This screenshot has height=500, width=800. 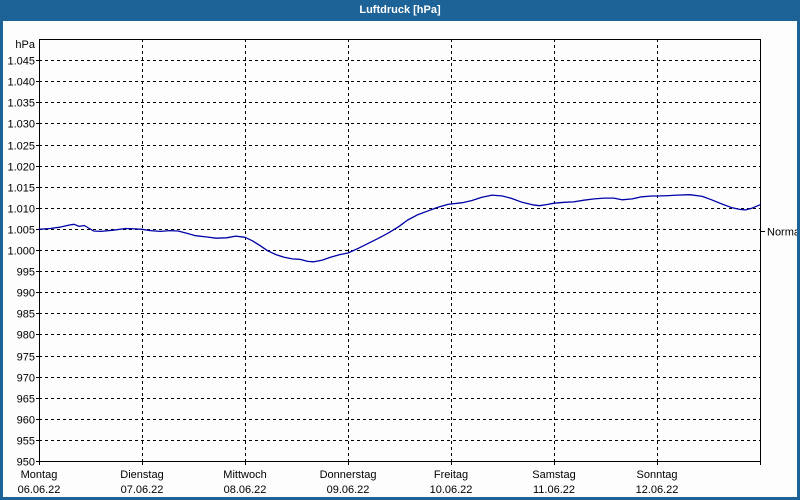 What do you see at coordinates (451, 490) in the screenshot?
I see `date-label: 10.06.22` at bounding box center [451, 490].